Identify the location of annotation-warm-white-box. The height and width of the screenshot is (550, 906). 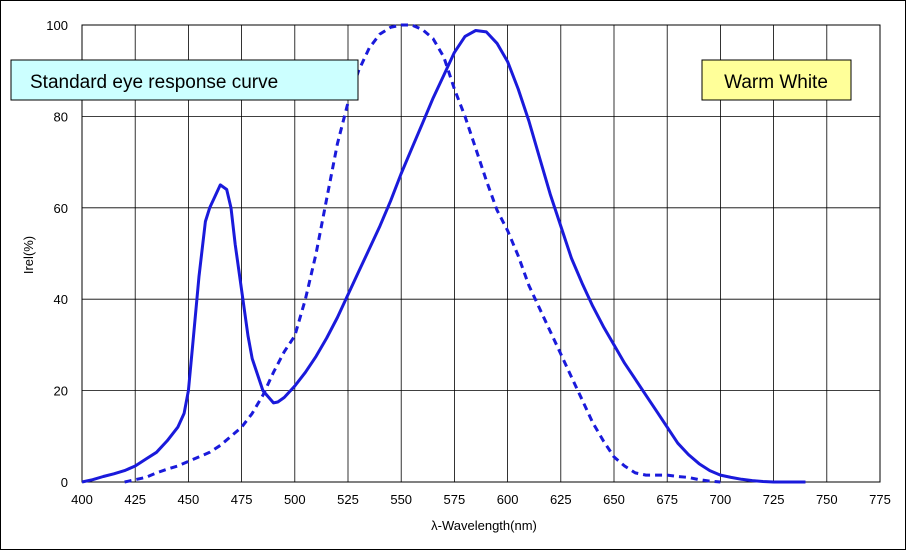
(776, 80).